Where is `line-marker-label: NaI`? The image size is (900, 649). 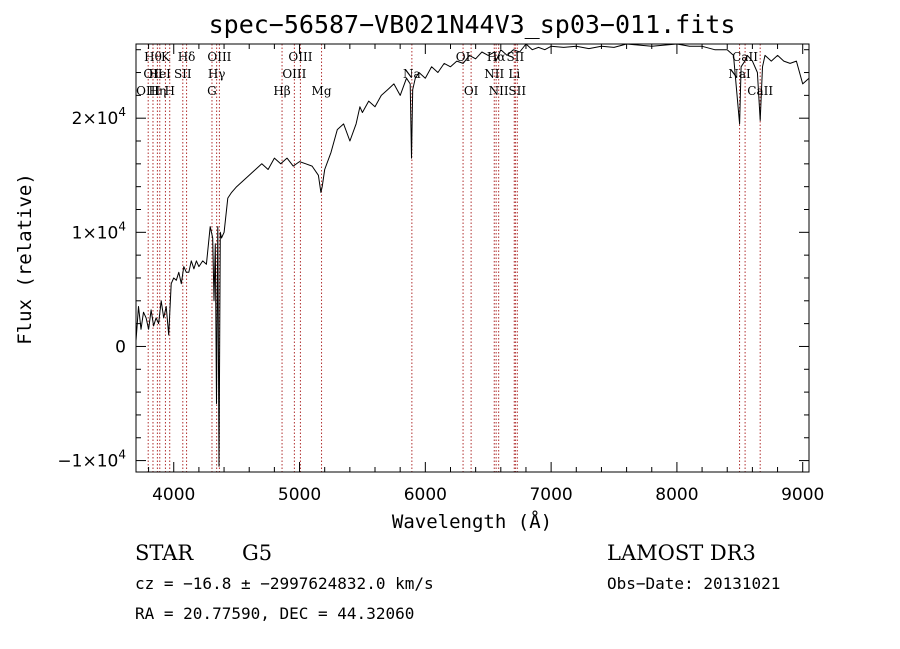 line-marker-label: NaI is located at coordinates (739, 74).